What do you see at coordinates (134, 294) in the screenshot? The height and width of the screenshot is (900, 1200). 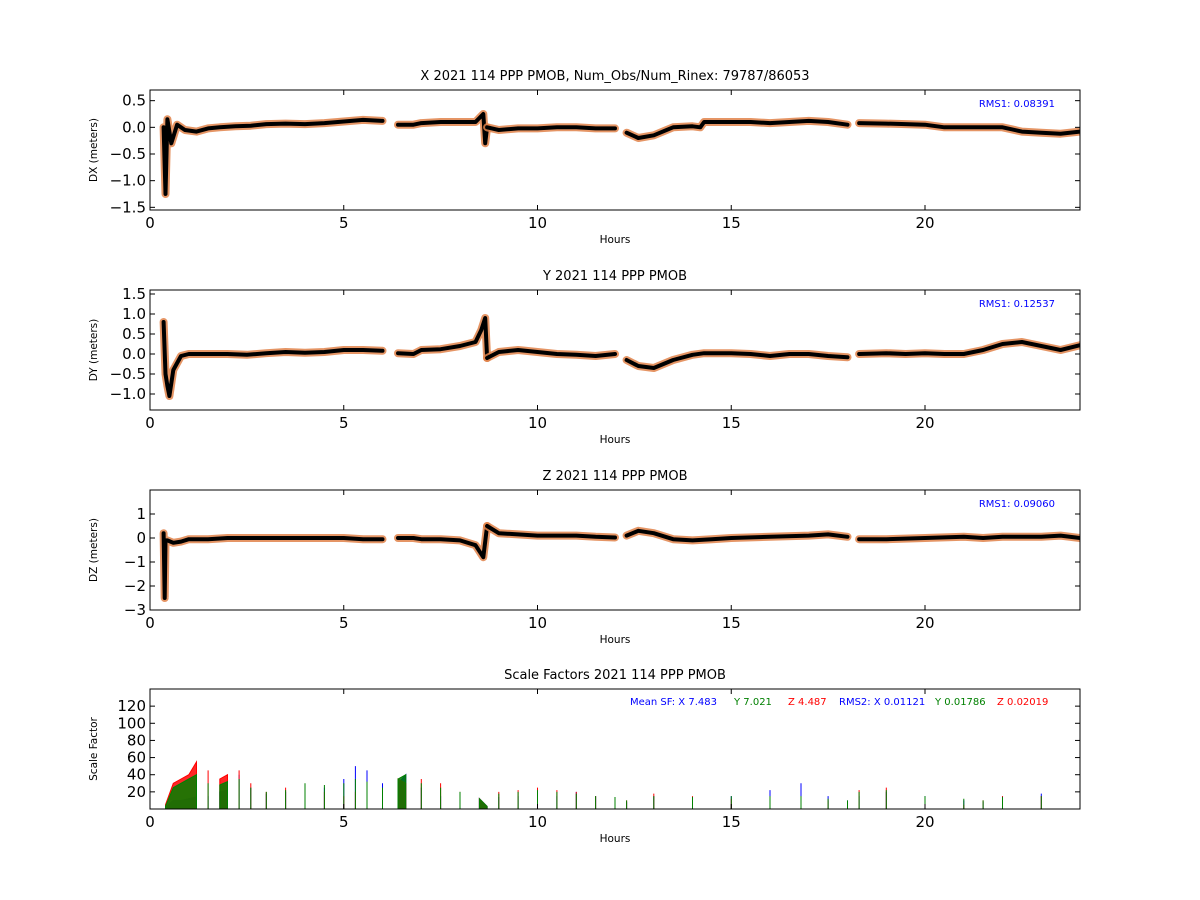 I see `y-tick-label: 1.5` at bounding box center [134, 294].